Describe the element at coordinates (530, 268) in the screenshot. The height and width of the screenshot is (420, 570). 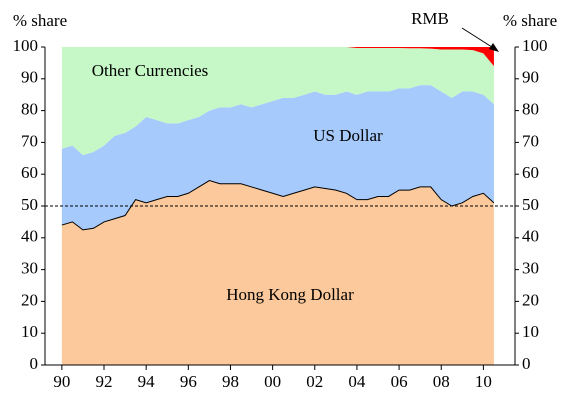
I see `y2-tick-label: 30` at that location.